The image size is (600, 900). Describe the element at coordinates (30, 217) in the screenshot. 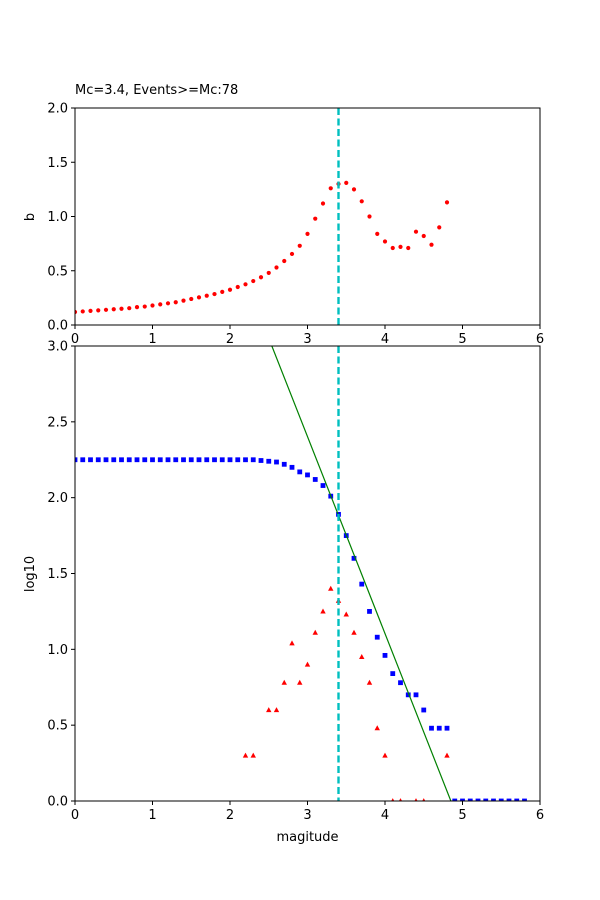

I see `top-y-axis-label: b` at that location.